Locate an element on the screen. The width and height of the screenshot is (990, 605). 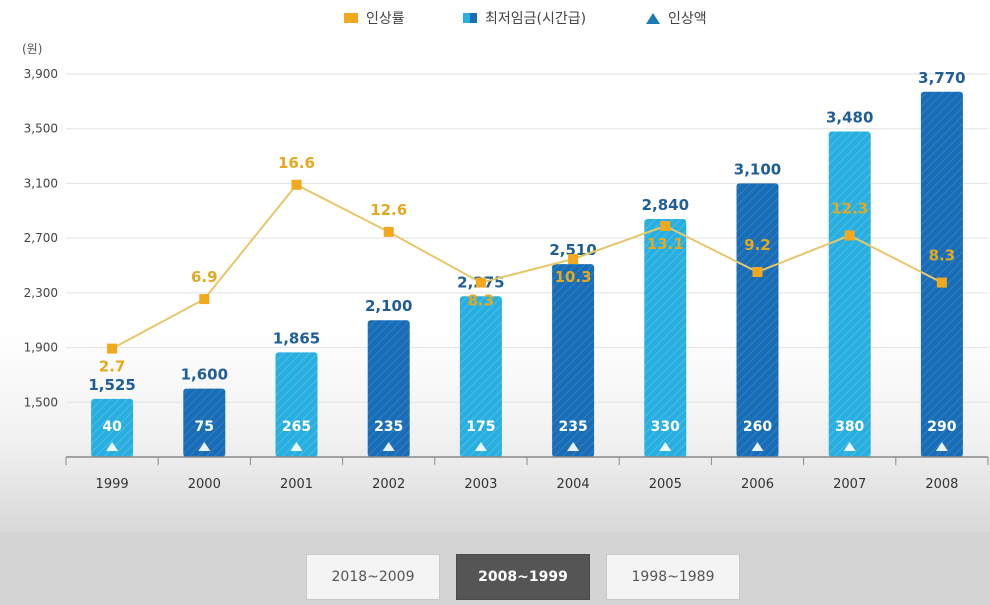
legend-item-wage: 최저임금(시간급) is located at coordinates (524, 18).